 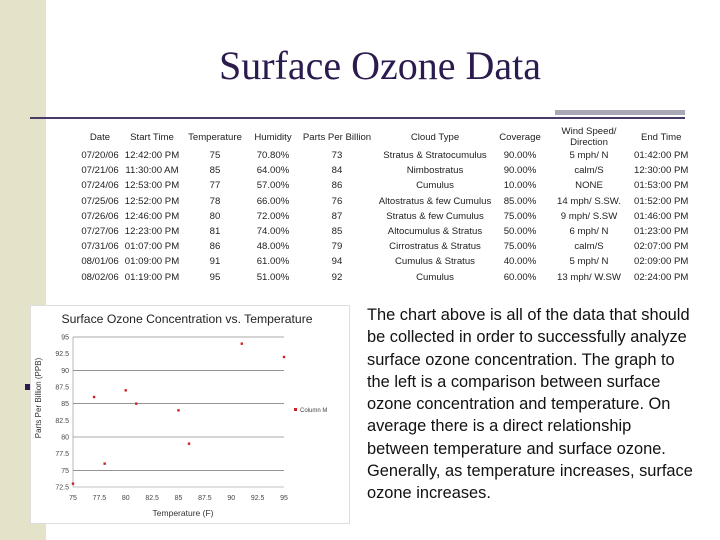 What do you see at coordinates (183, 513) in the screenshot?
I see `x-axis-label: Temperature (F)` at bounding box center [183, 513].